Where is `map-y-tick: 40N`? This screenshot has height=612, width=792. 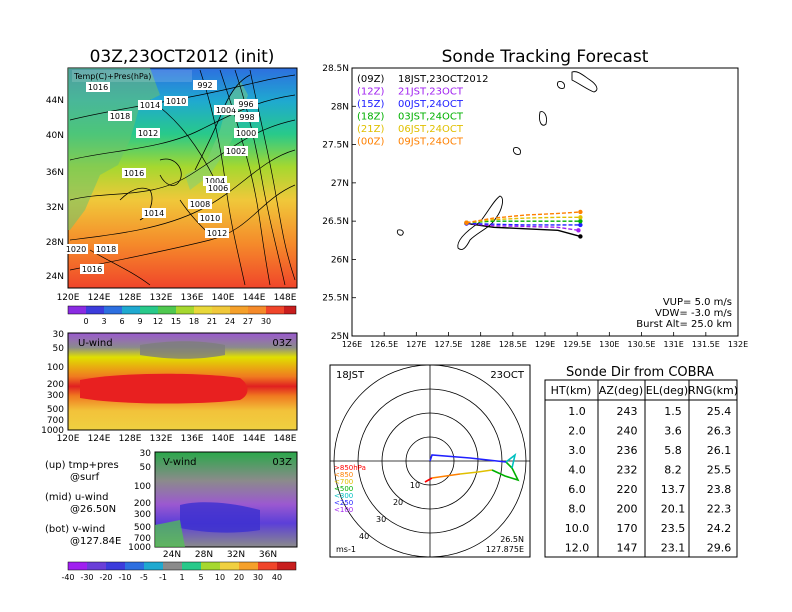
map-y-tick: 40N is located at coordinates (55, 136).